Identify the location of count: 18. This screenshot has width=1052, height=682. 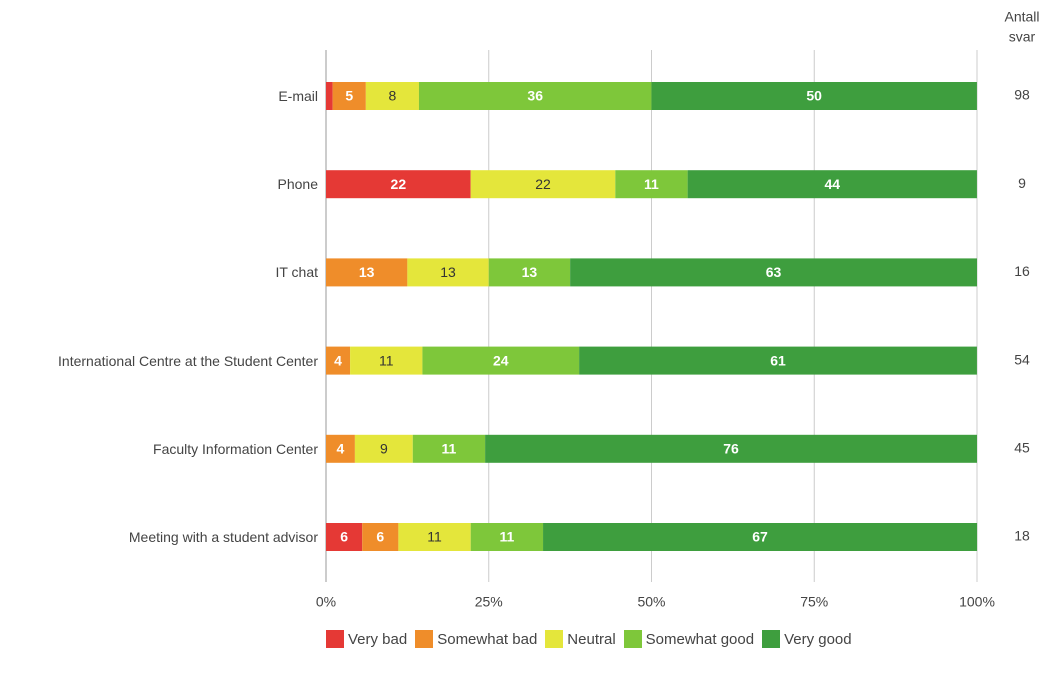
(1022, 536).